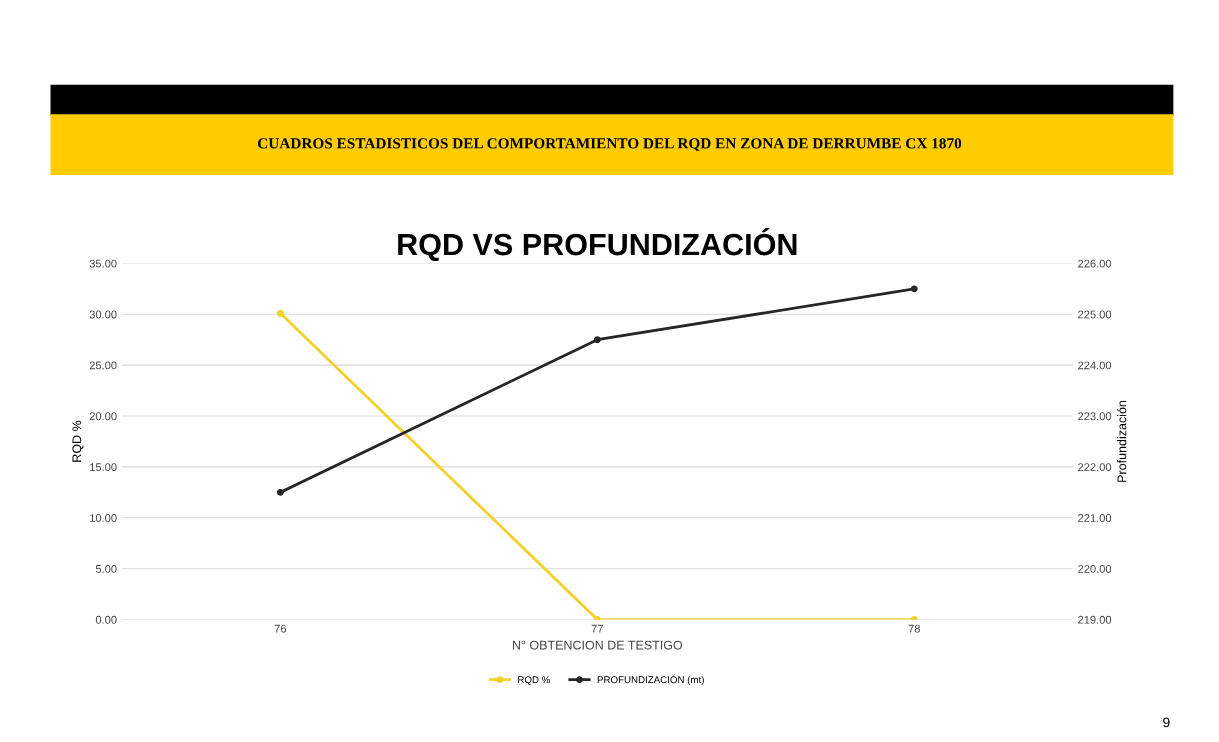 The width and height of the screenshot is (1219, 742). Describe the element at coordinates (534, 680) in the screenshot. I see `legend-label: RQD %` at that location.